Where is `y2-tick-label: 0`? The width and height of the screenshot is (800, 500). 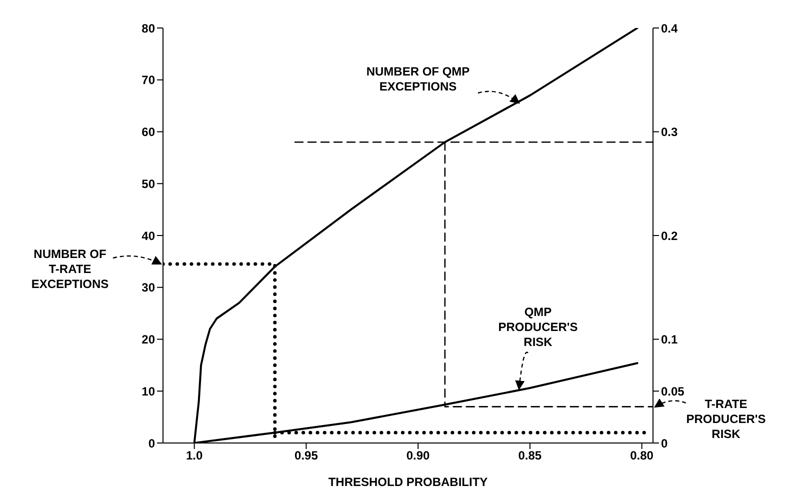 y2-tick-label: 0 is located at coordinates (664, 443).